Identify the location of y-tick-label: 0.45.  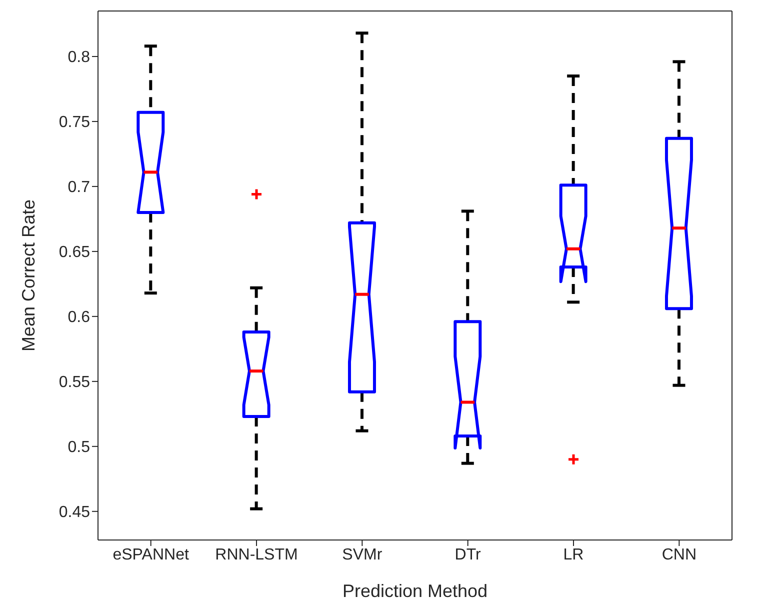
(74, 513).